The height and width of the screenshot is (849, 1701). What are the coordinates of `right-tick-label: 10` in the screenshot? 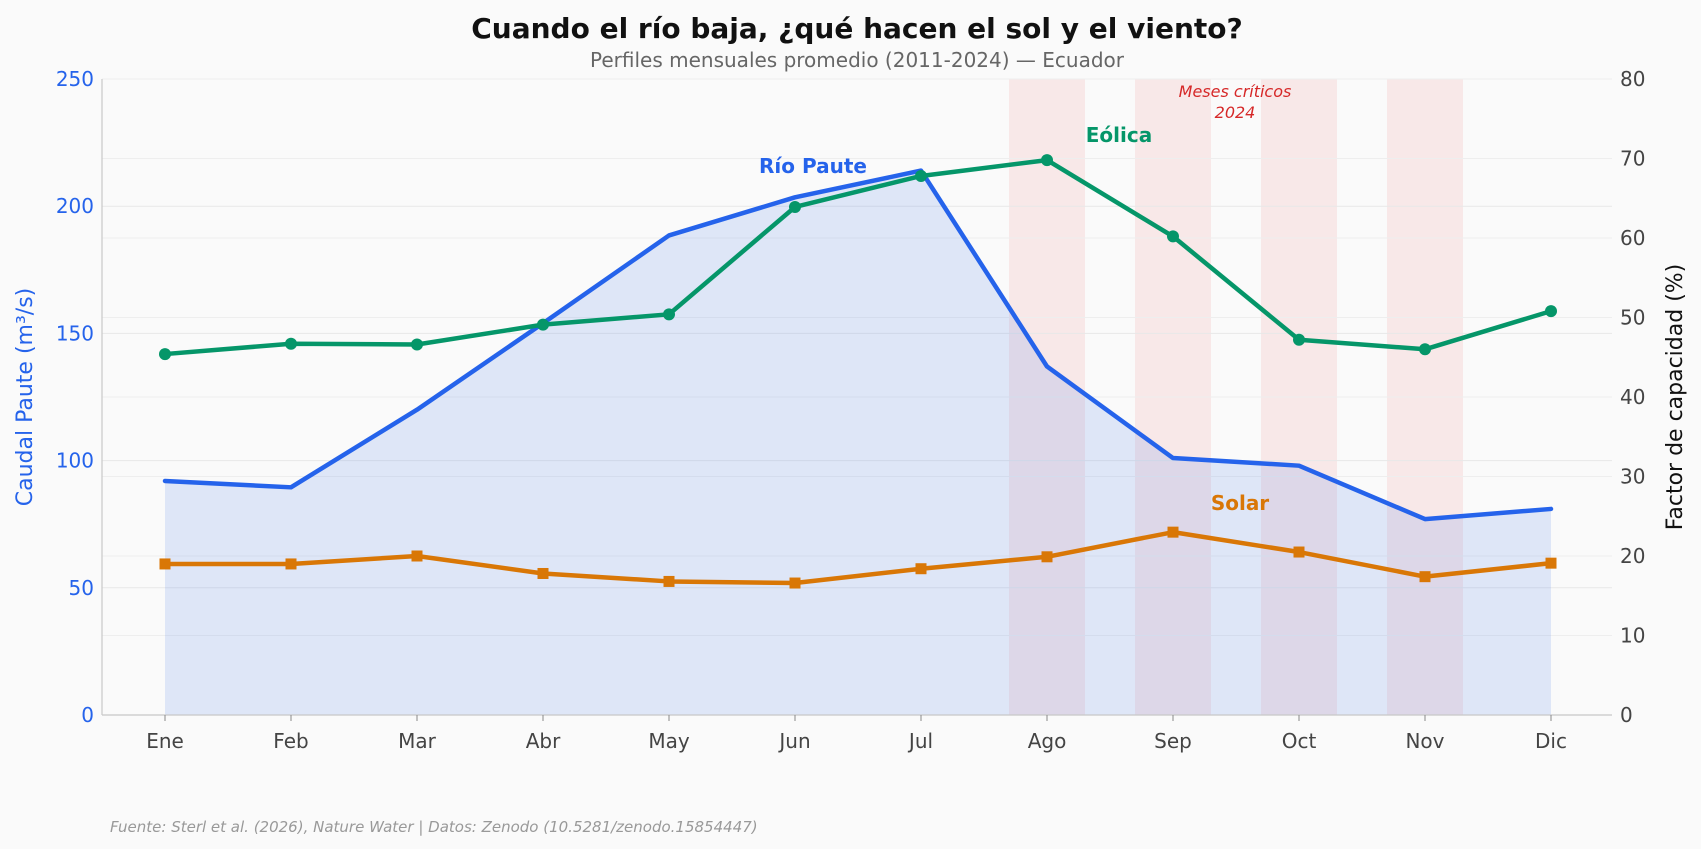 It's located at (1632, 636).